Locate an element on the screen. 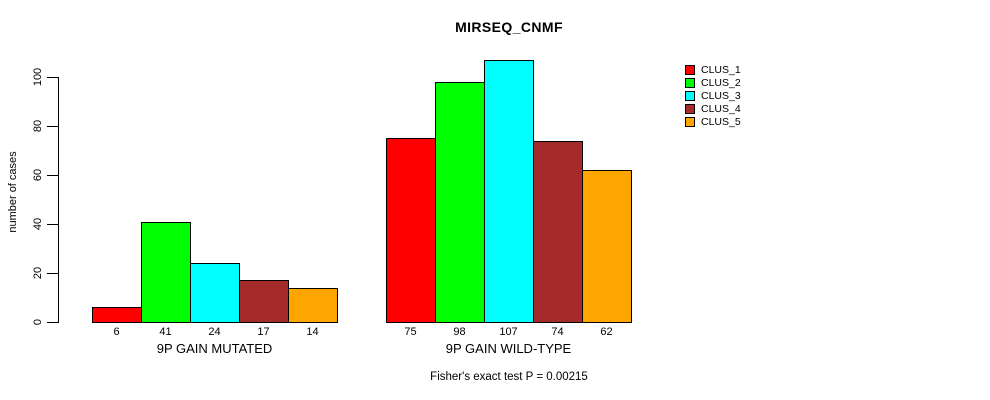 This screenshot has width=990, height=400. y-axis-tick-label: 100 is located at coordinates (38, 77).